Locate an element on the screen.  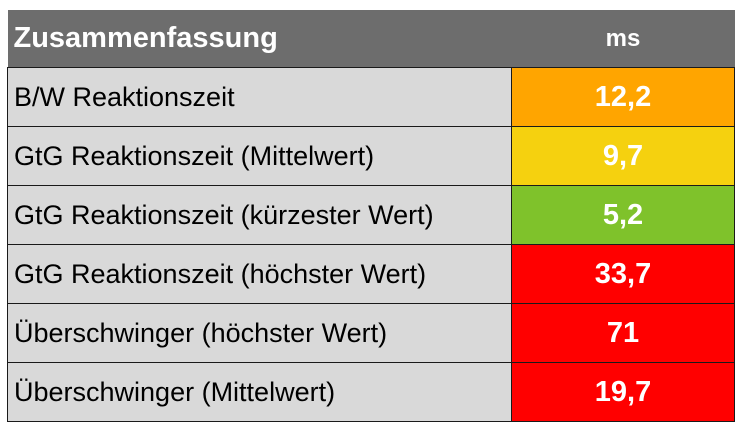
table-row: Überschwinger (höchster Wert) 71 is located at coordinates (371, 333).